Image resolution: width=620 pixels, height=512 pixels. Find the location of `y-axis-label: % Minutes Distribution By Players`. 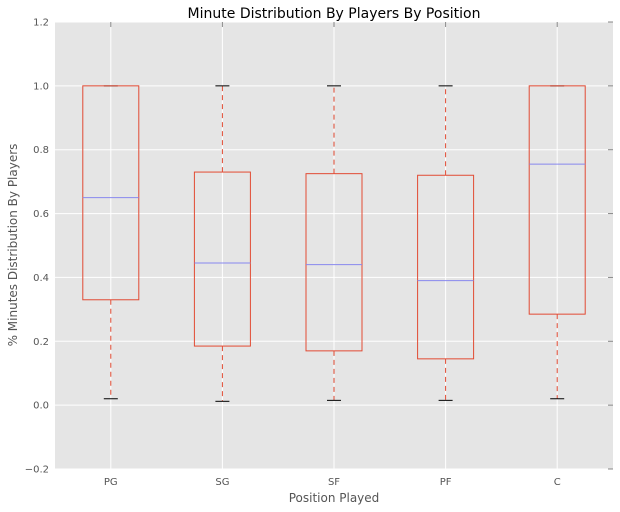

y-axis-label: % Minutes Distribution By Players is located at coordinates (13, 245).